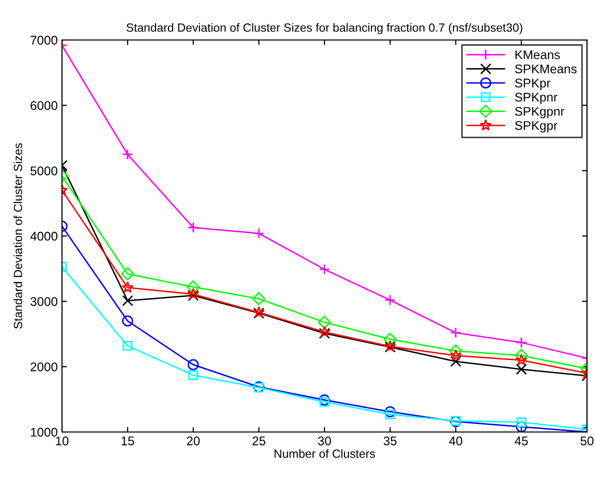  I want to click on y-tick-label: 2000, so click(44, 367).